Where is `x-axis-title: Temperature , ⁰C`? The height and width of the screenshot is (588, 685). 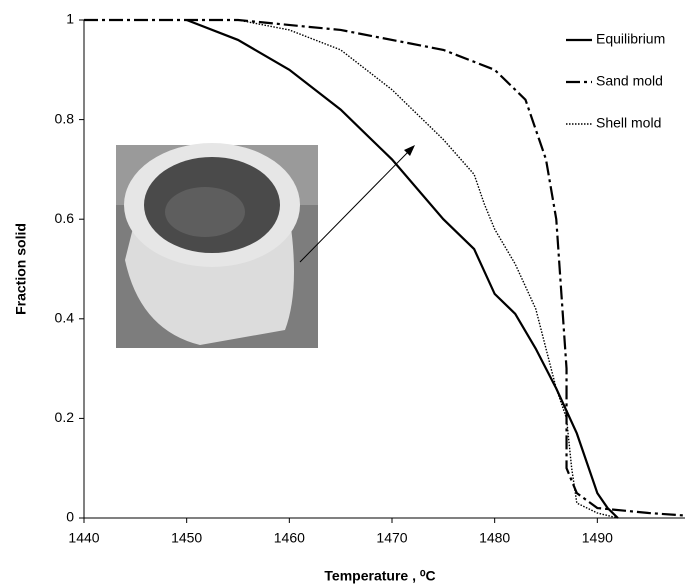 x-axis-title: Temperature , ⁰C is located at coordinates (379, 576).